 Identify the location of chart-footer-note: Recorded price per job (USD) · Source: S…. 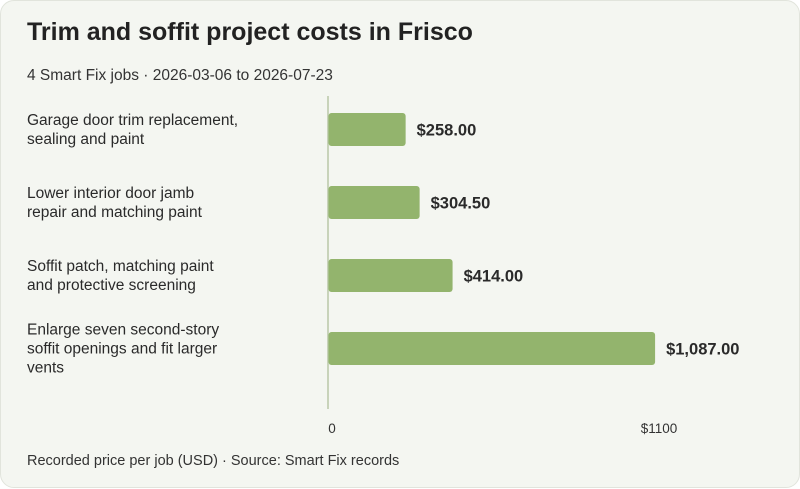
(213, 461).